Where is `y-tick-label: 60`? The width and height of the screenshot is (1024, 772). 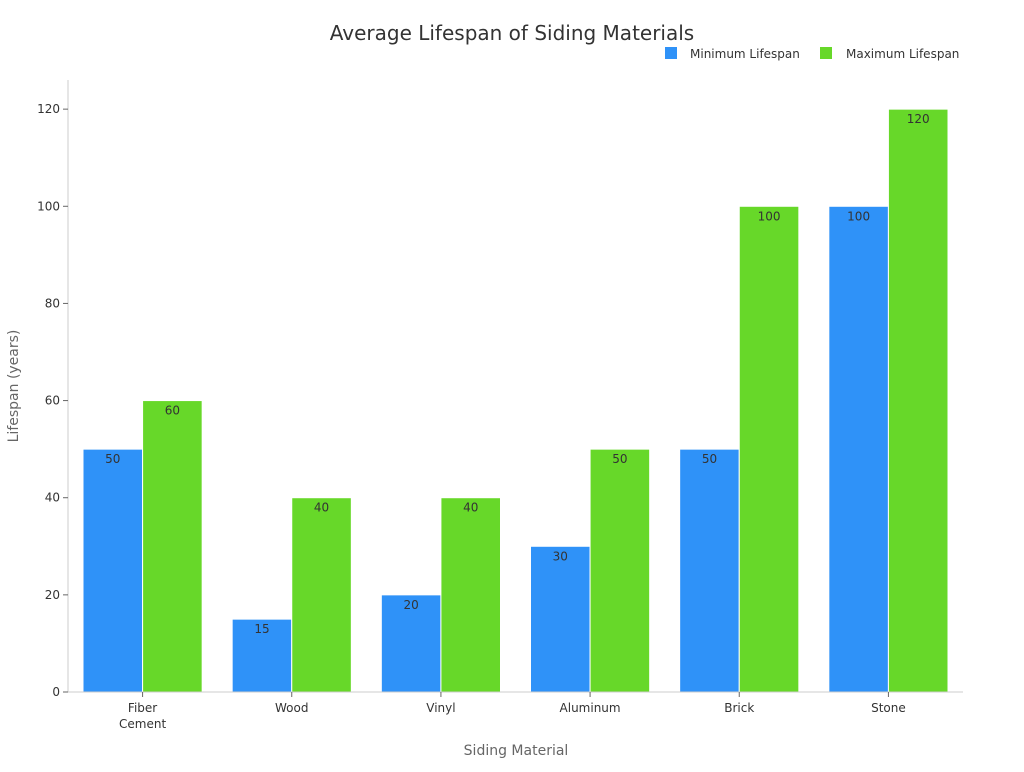 y-tick-label: 60 is located at coordinates (52, 401).